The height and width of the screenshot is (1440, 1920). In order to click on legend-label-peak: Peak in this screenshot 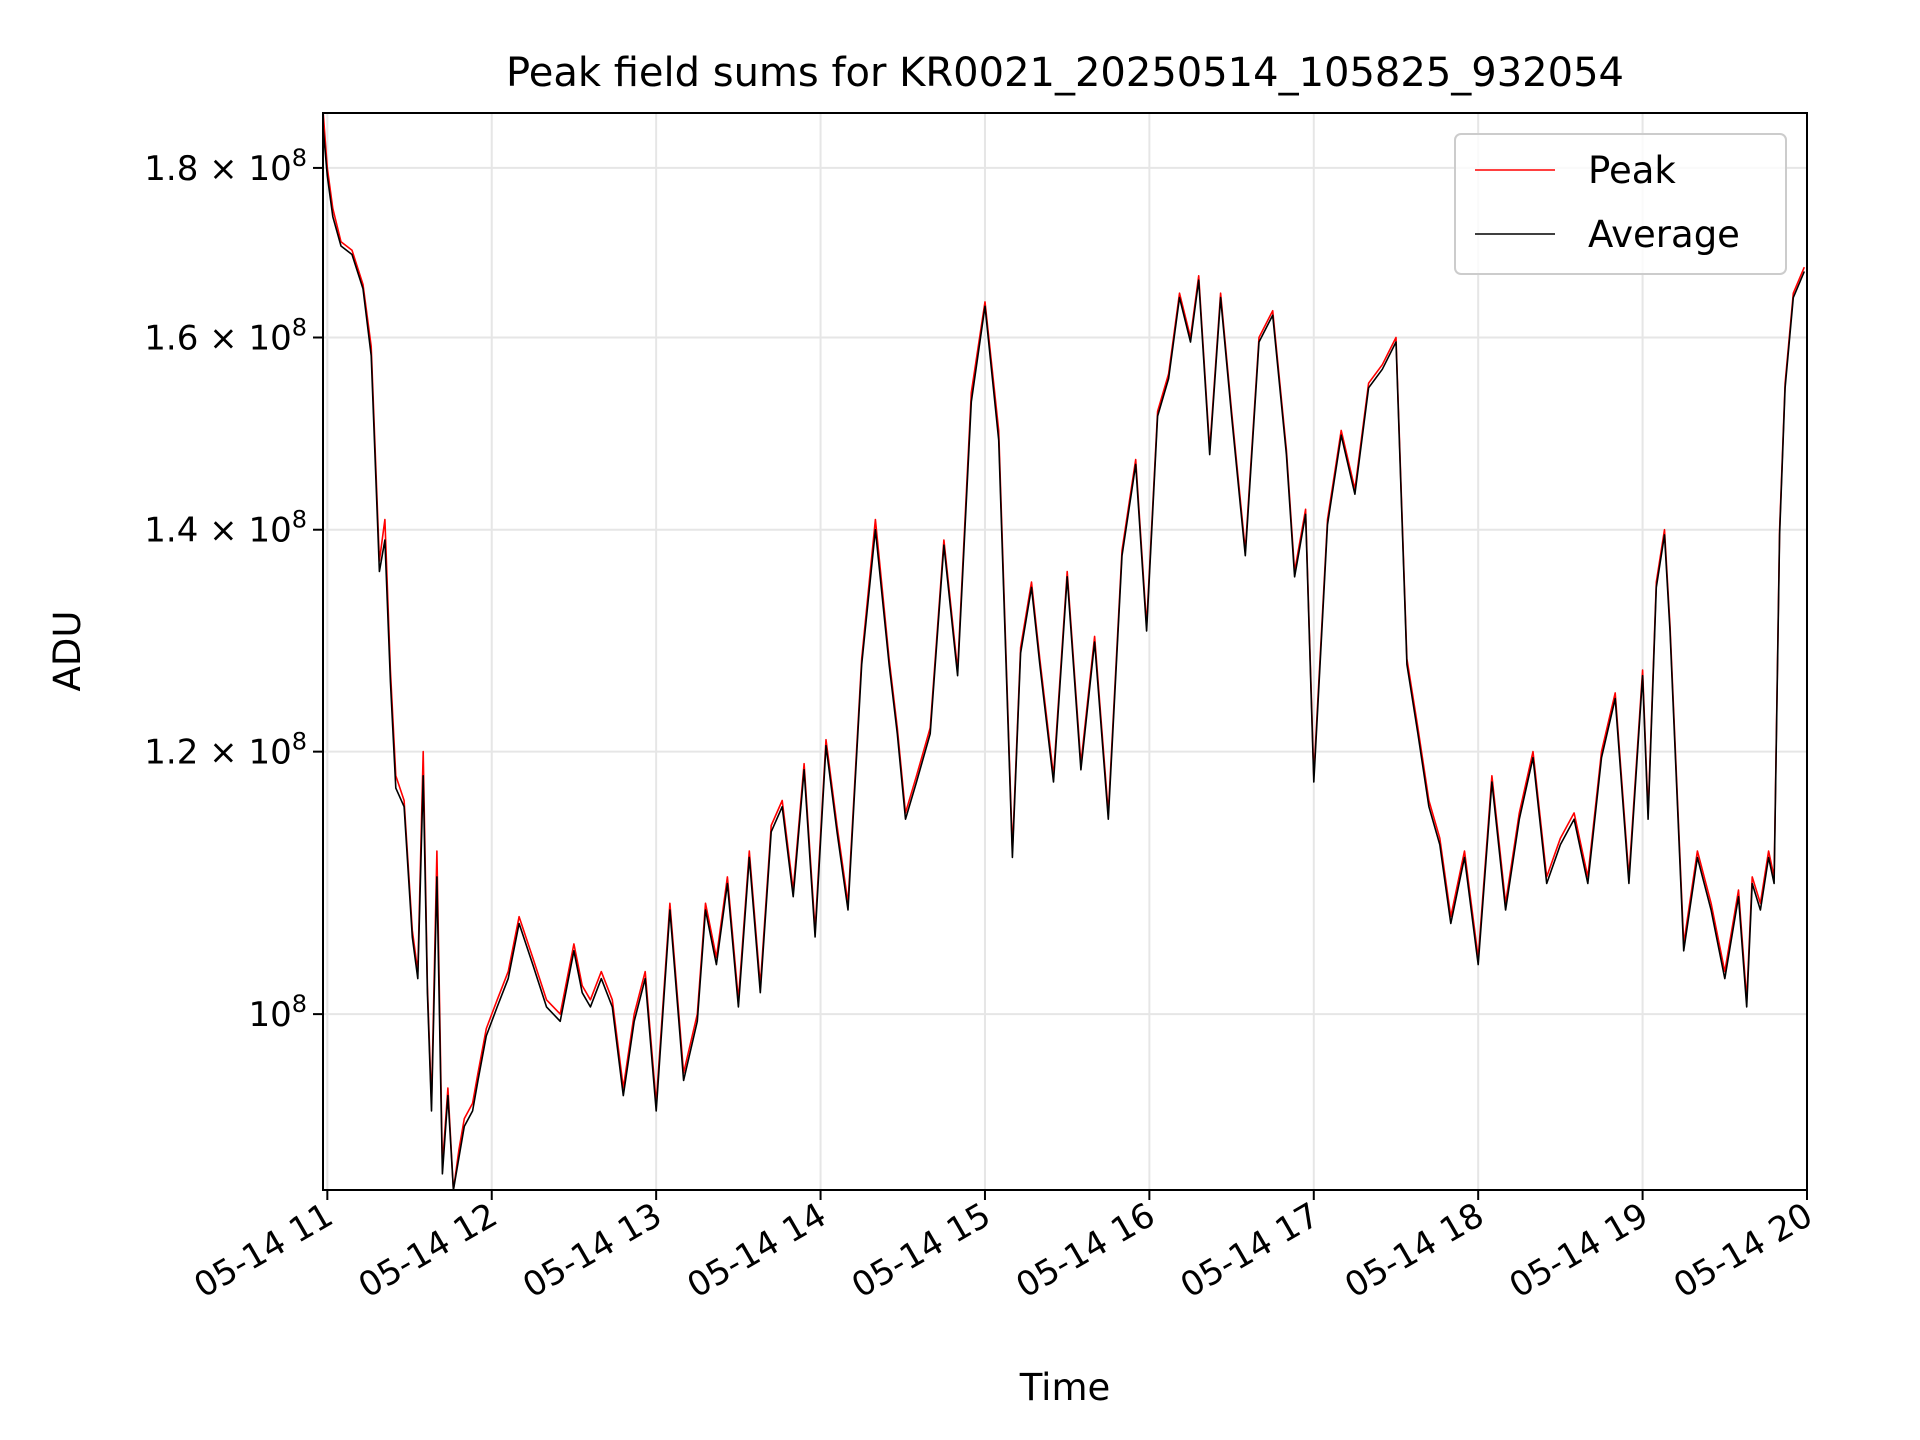, I will do `click(1632, 170)`.